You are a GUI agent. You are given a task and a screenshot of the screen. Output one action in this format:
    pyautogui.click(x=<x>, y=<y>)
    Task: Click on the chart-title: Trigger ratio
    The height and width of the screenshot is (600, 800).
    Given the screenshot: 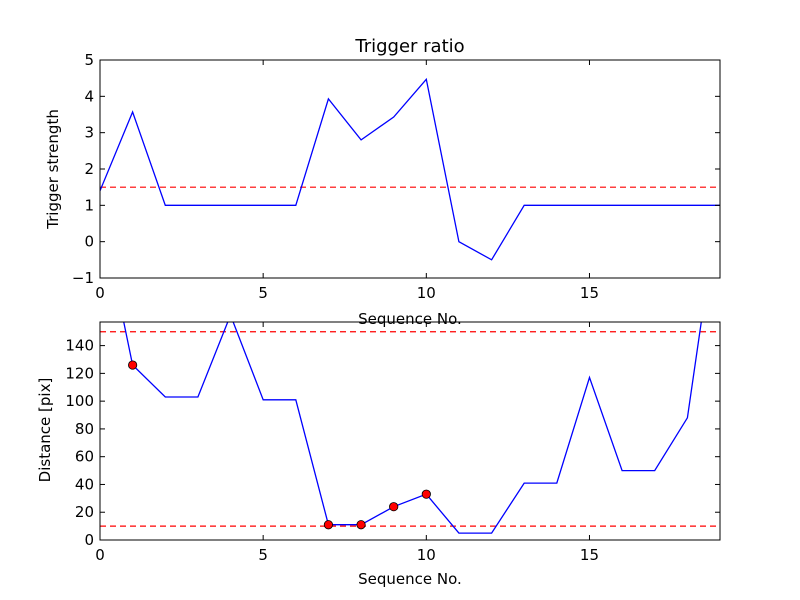 What is the action you would take?
    pyautogui.click(x=409, y=46)
    